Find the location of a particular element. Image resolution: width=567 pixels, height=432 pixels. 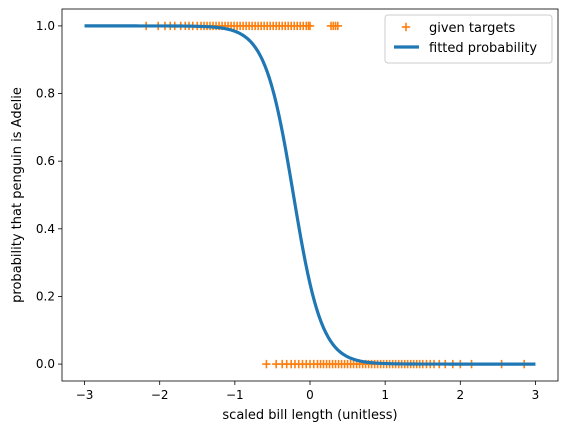

y-axis-label: probability that penguin is Adelie is located at coordinates (17, 195).